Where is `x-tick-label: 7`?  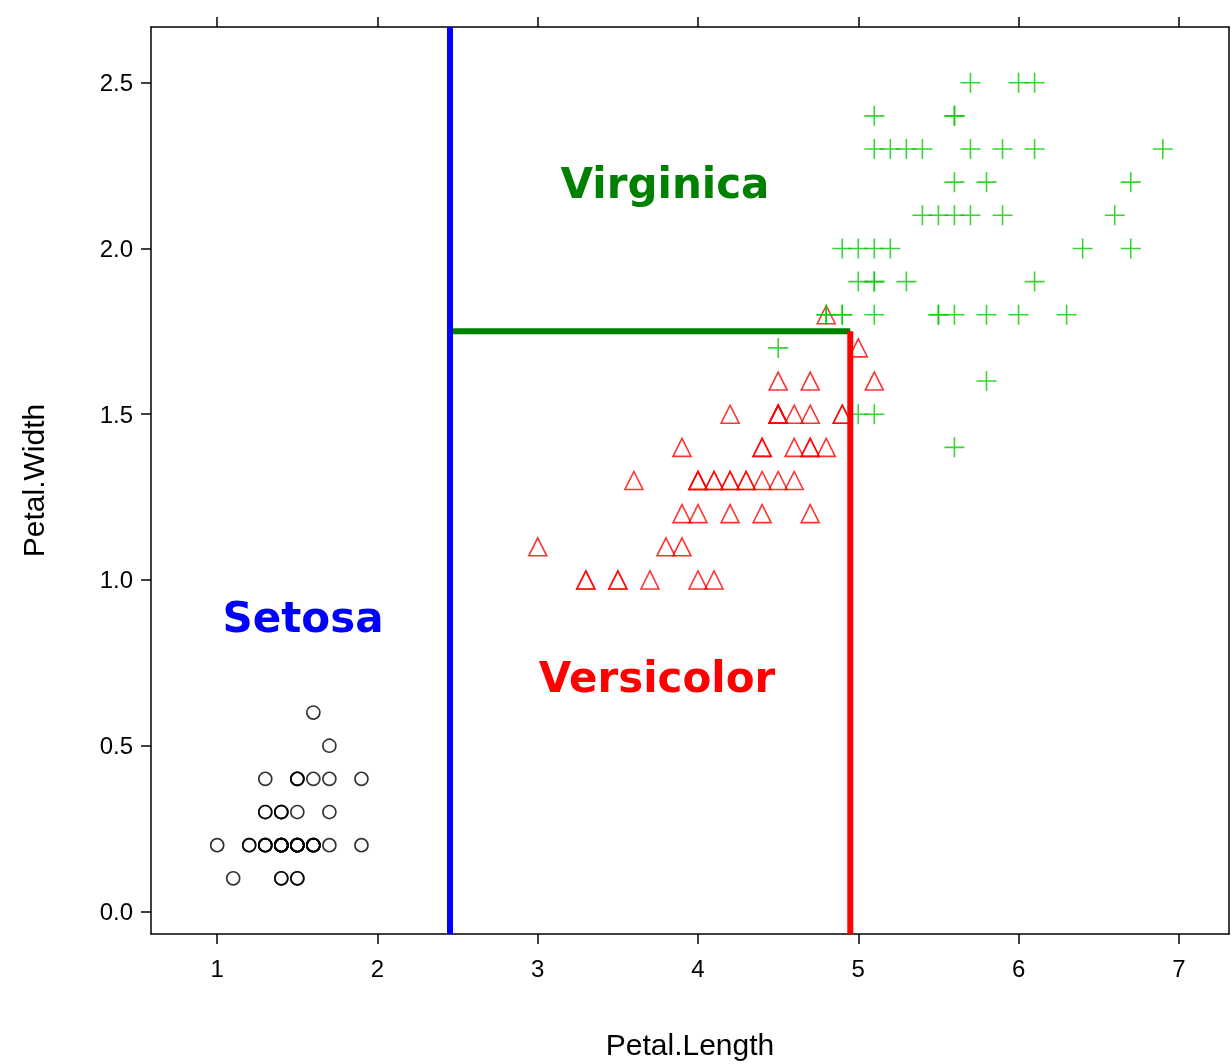
x-tick-label: 7 is located at coordinates (1179, 968).